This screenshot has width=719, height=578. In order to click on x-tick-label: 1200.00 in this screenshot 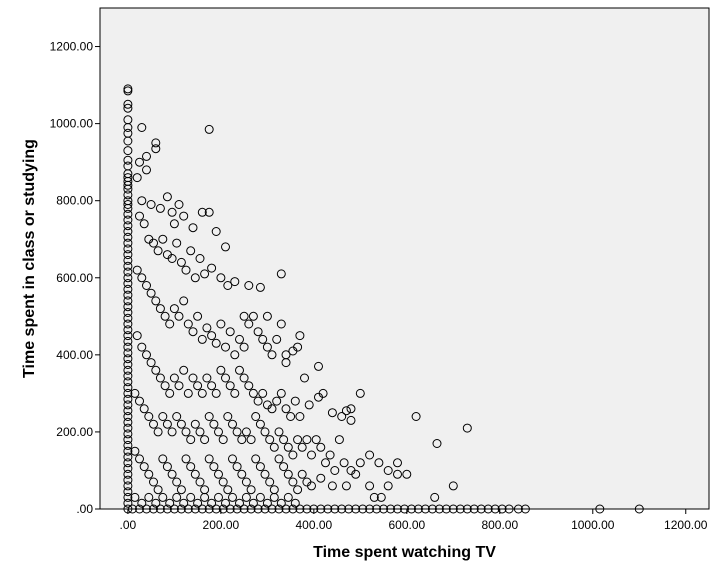, I will do `click(686, 525)`.